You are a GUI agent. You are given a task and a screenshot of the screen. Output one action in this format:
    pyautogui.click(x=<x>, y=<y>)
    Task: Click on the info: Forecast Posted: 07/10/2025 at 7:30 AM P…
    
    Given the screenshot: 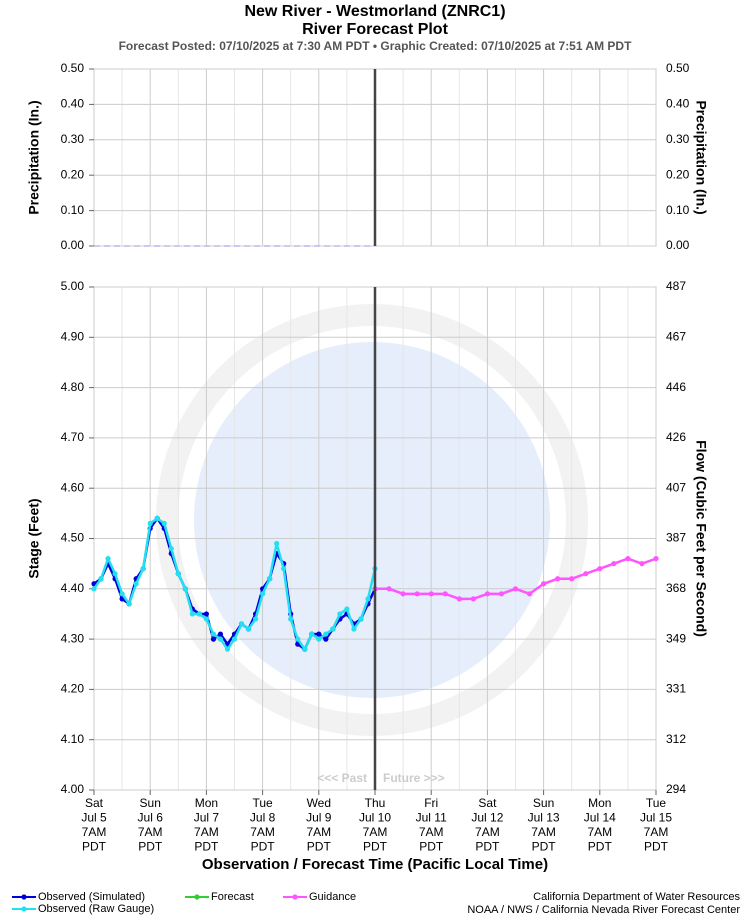 What is the action you would take?
    pyautogui.click(x=376, y=46)
    